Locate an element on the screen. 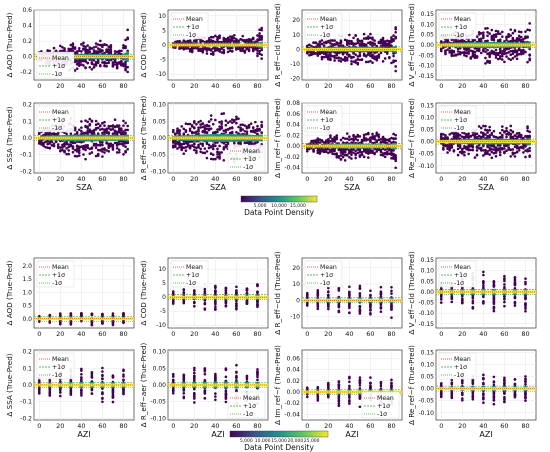 The height and width of the screenshot is (452, 550). y-axis-label: Δ Im_ref−f (True-Pred) is located at coordinates (277, 138).